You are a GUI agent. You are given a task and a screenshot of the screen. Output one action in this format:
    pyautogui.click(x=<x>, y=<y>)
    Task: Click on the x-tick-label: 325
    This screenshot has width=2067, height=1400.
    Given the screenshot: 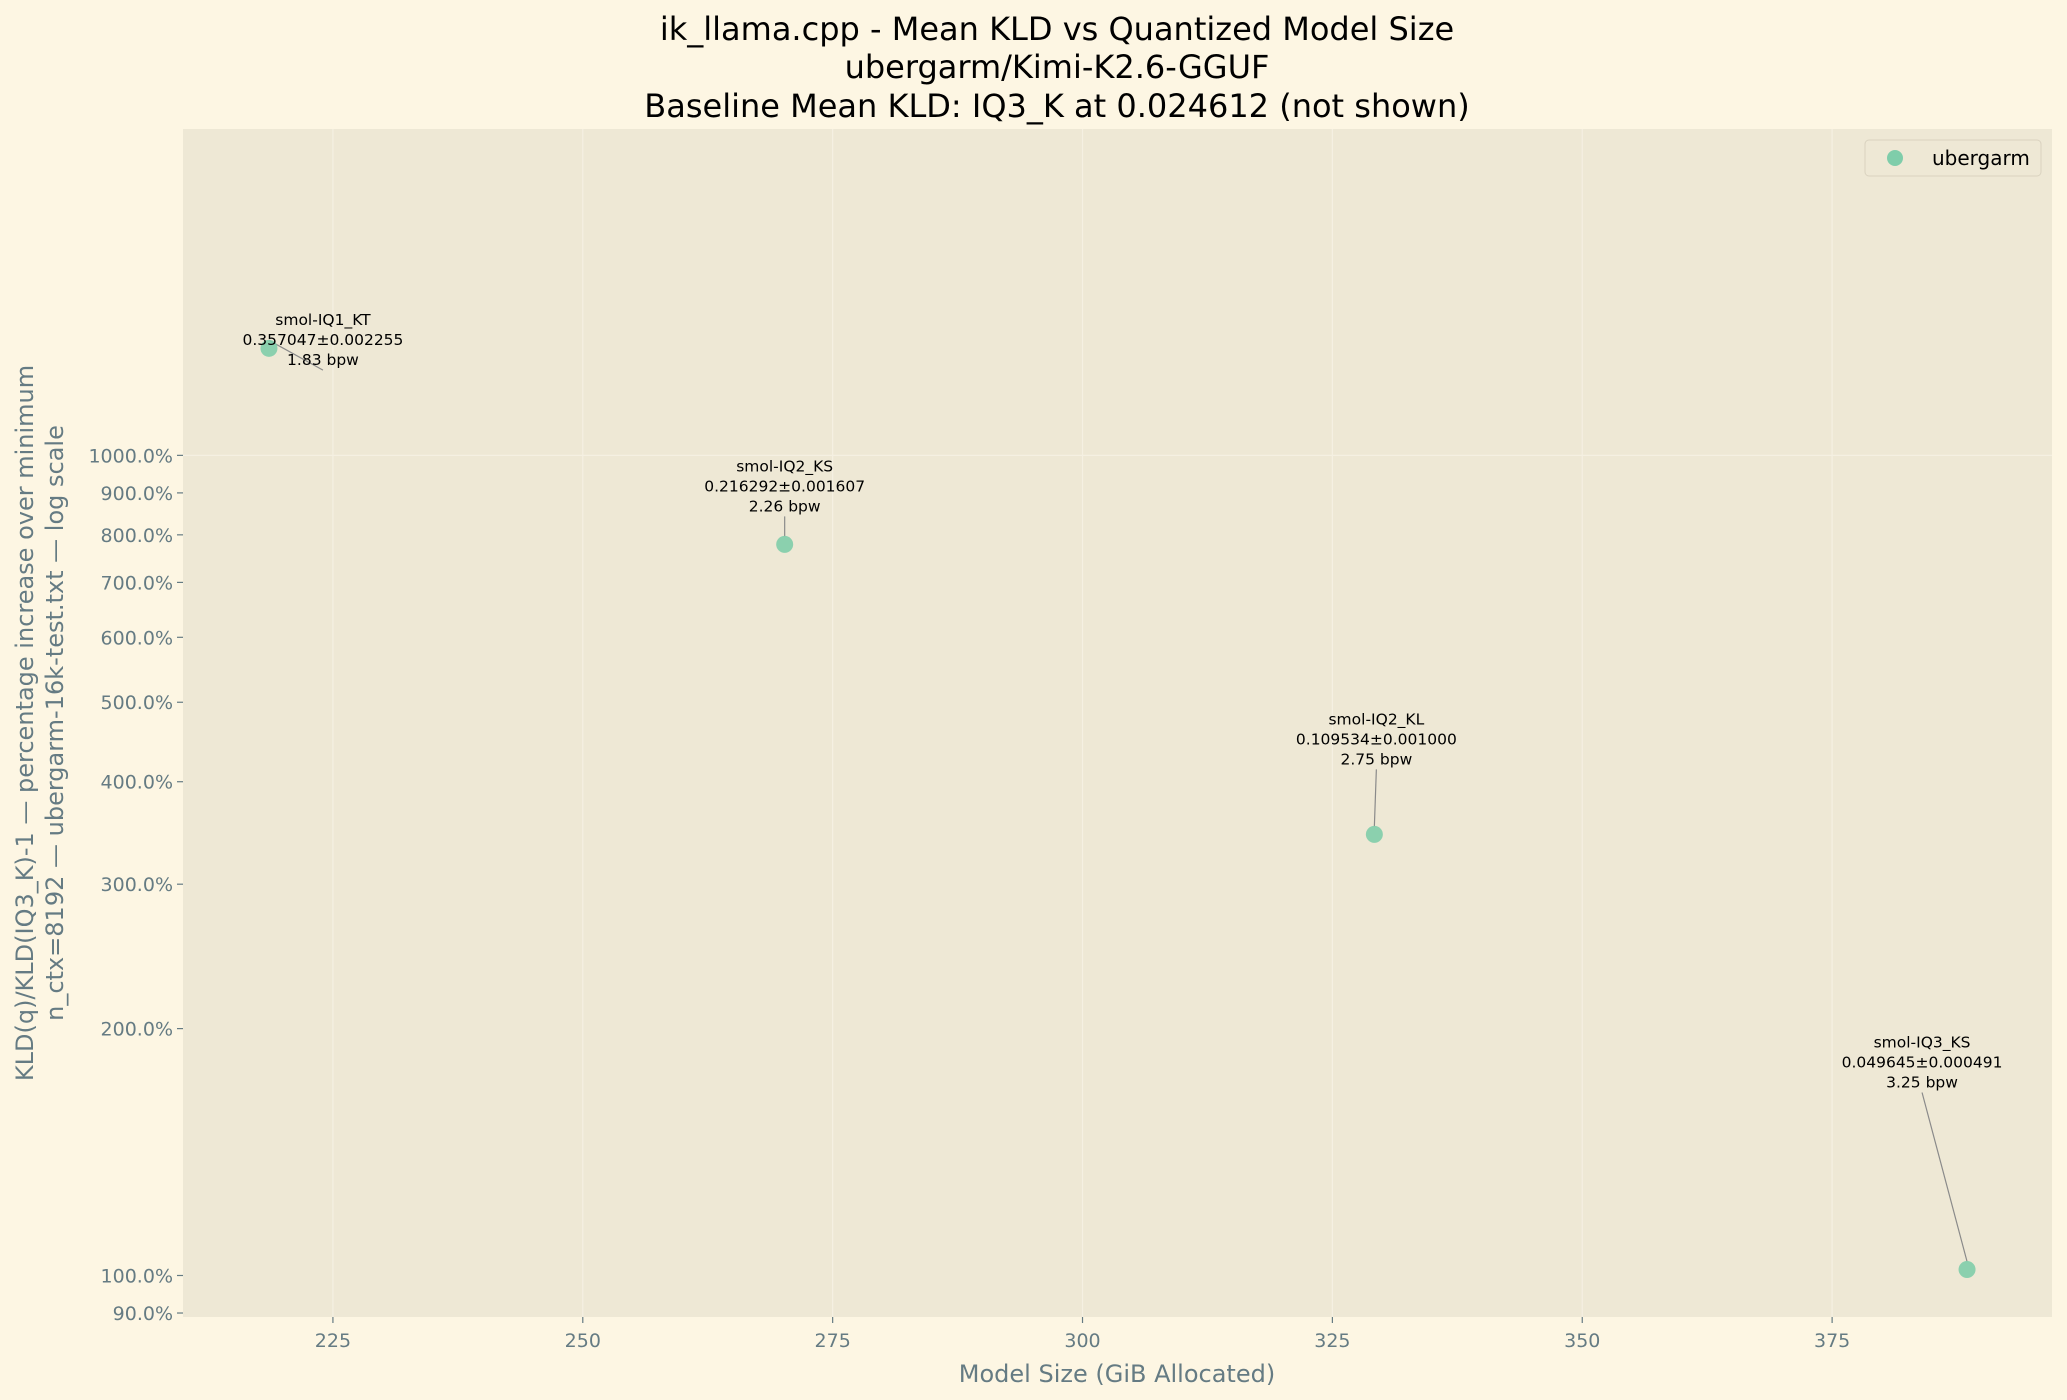 What is the action you would take?
    pyautogui.click(x=1332, y=1341)
    